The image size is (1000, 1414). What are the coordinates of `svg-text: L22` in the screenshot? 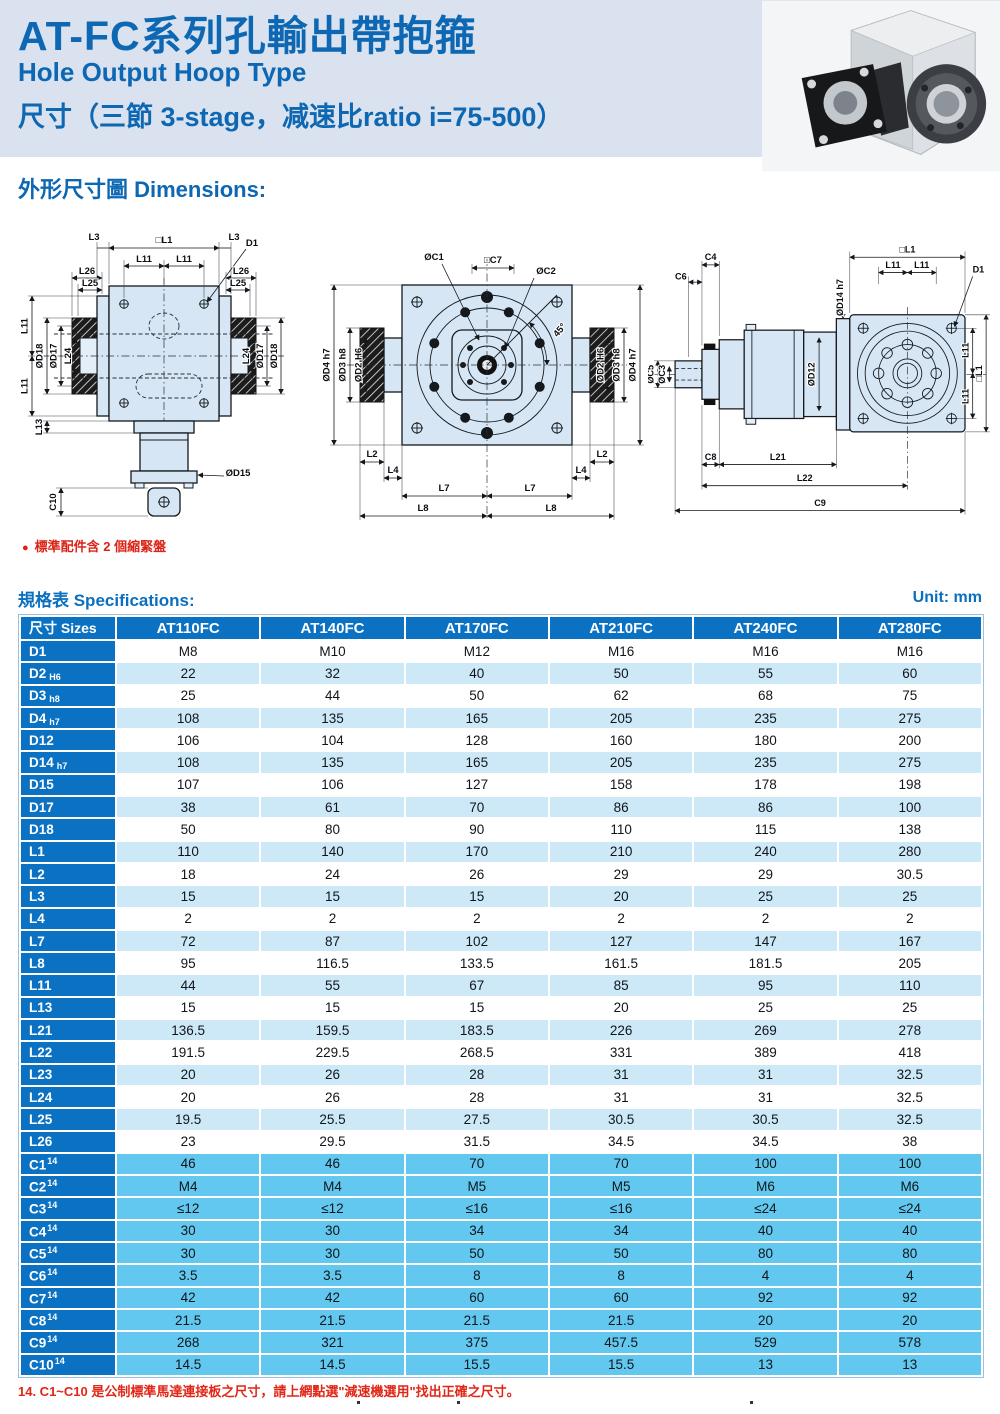 It's located at (805, 478).